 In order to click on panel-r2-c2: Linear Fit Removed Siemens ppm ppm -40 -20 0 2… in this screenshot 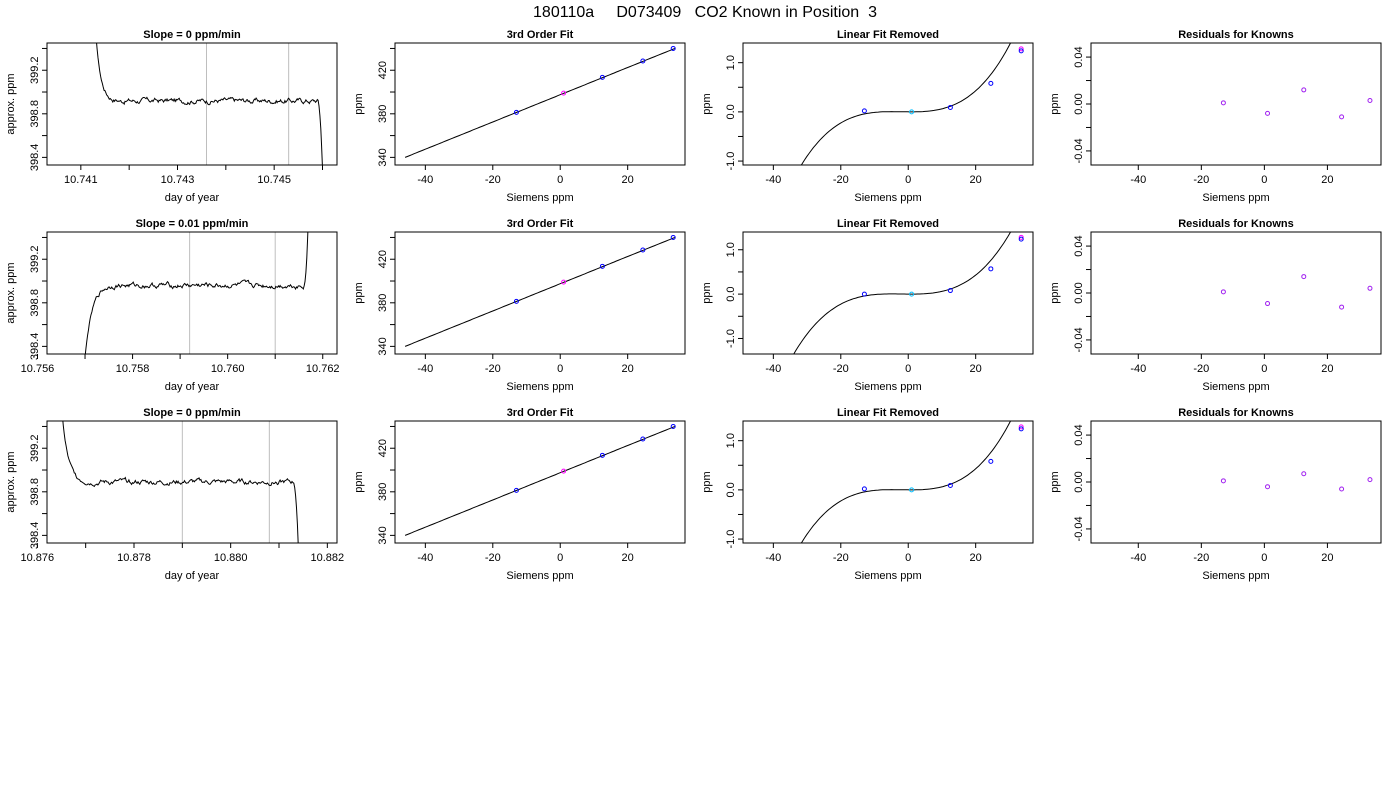, I will do `click(867, 494)`.